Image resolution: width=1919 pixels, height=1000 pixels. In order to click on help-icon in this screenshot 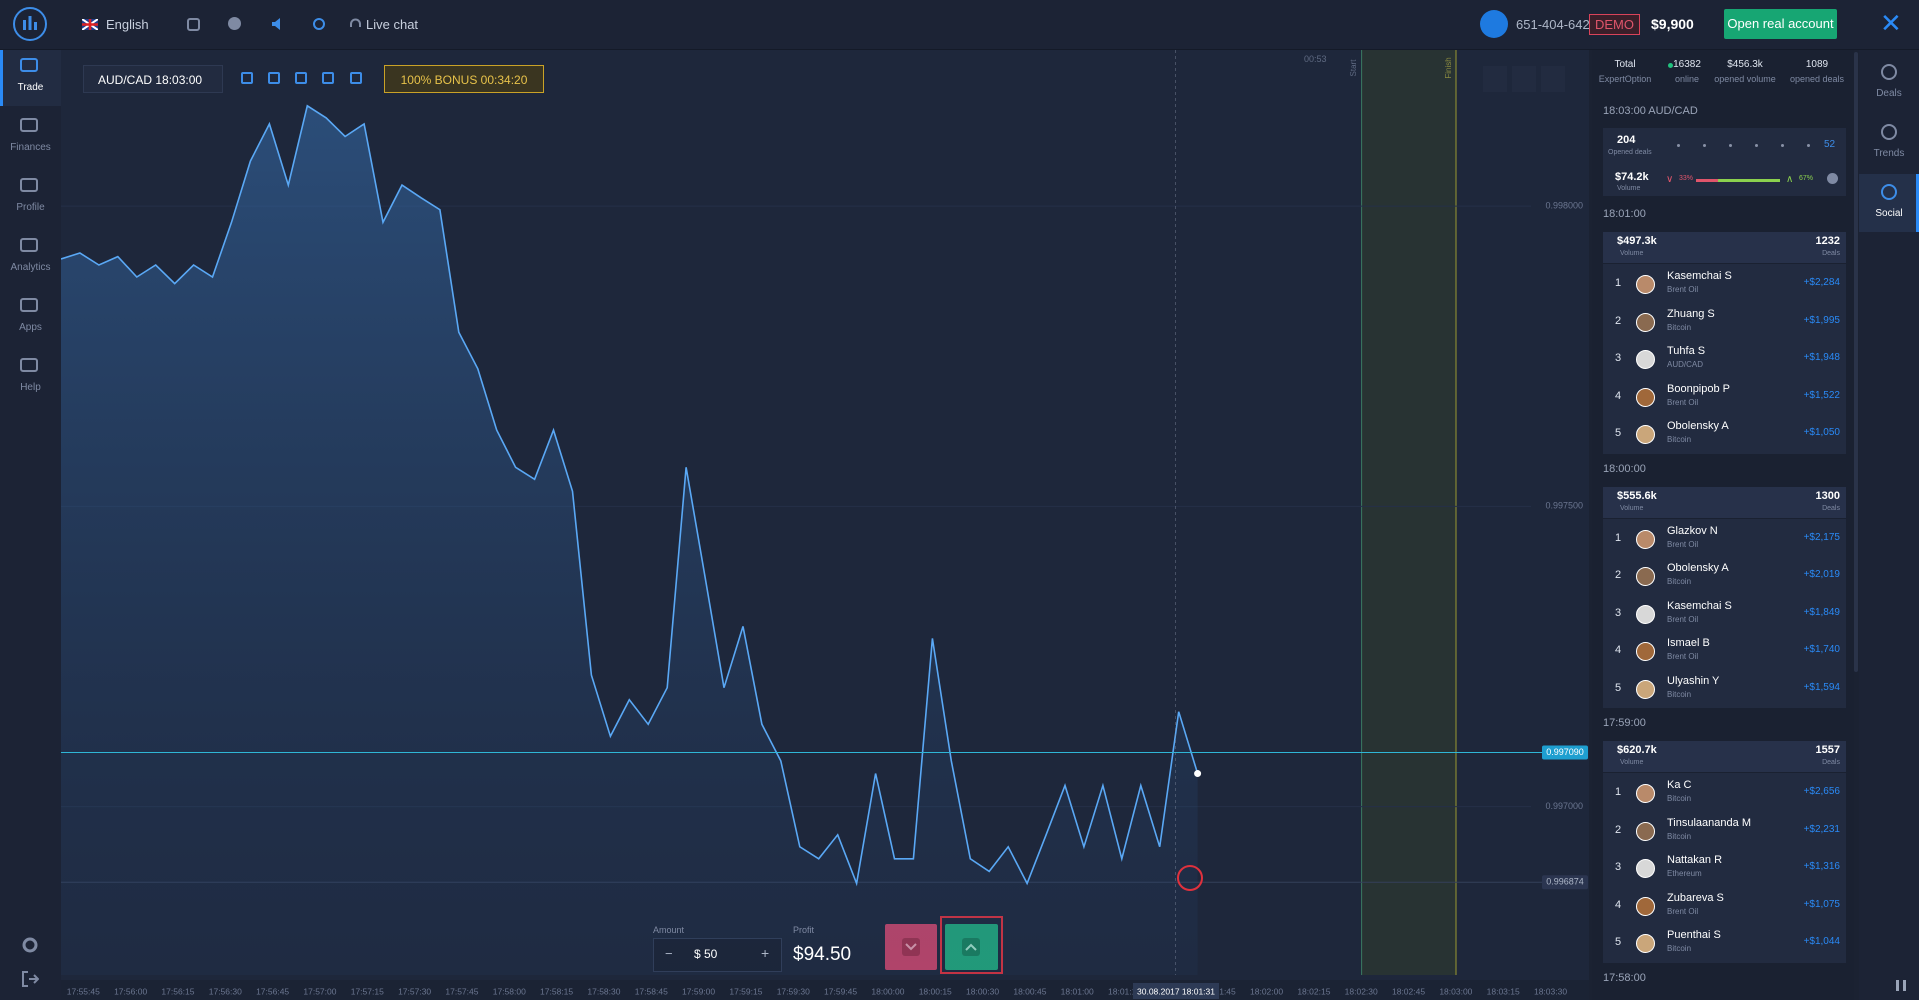, I will do `click(234, 23)`.